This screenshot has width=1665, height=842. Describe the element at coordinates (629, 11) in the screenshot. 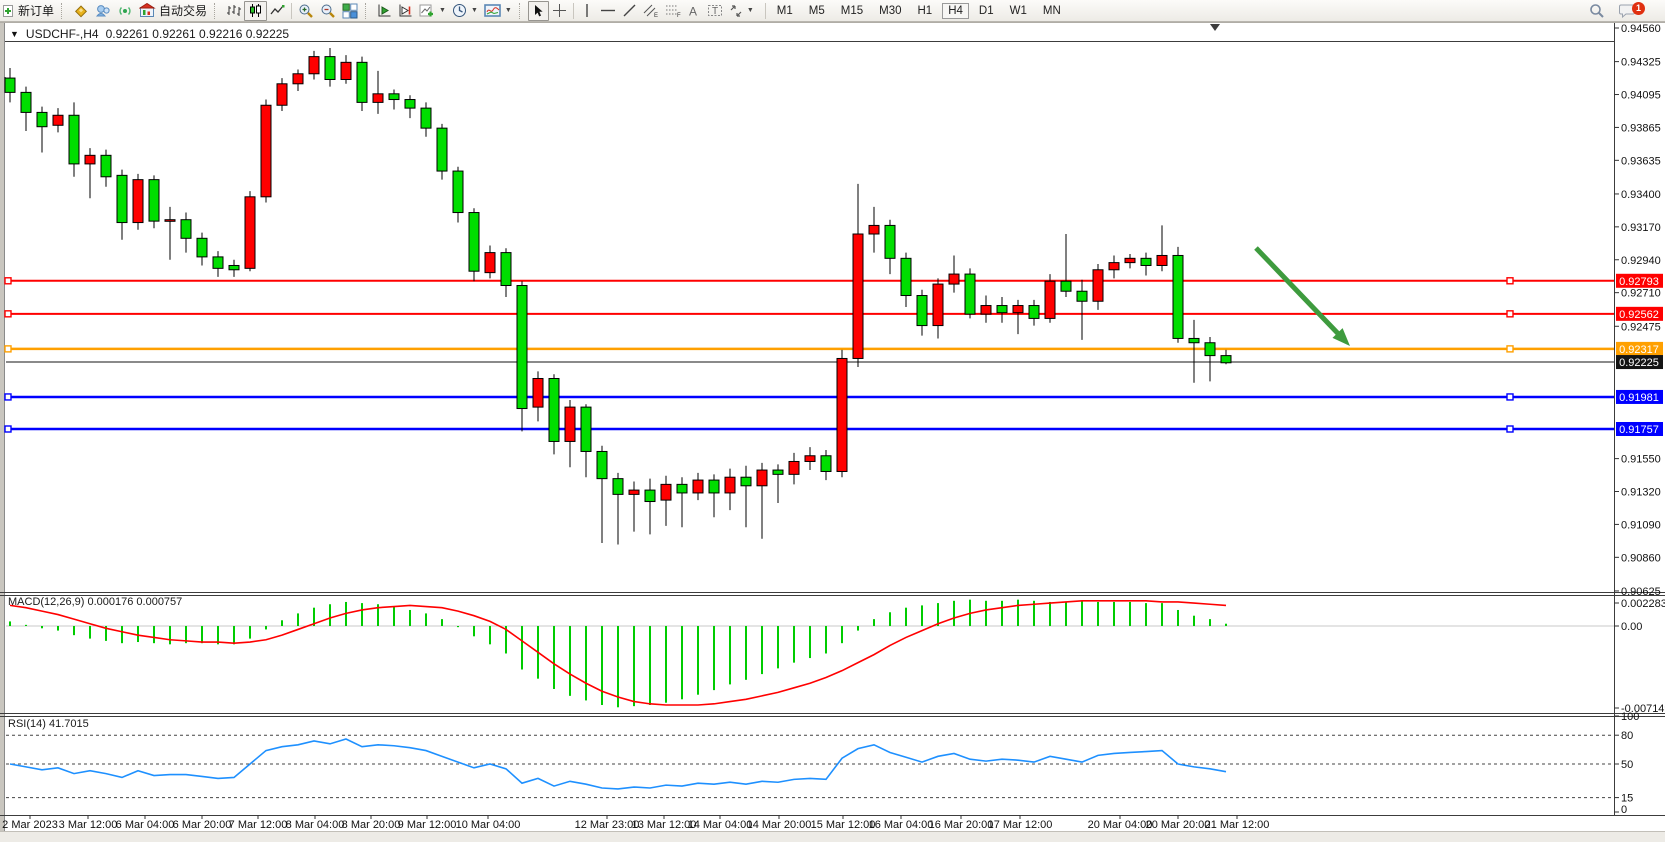

I see `trendline-button` at that location.